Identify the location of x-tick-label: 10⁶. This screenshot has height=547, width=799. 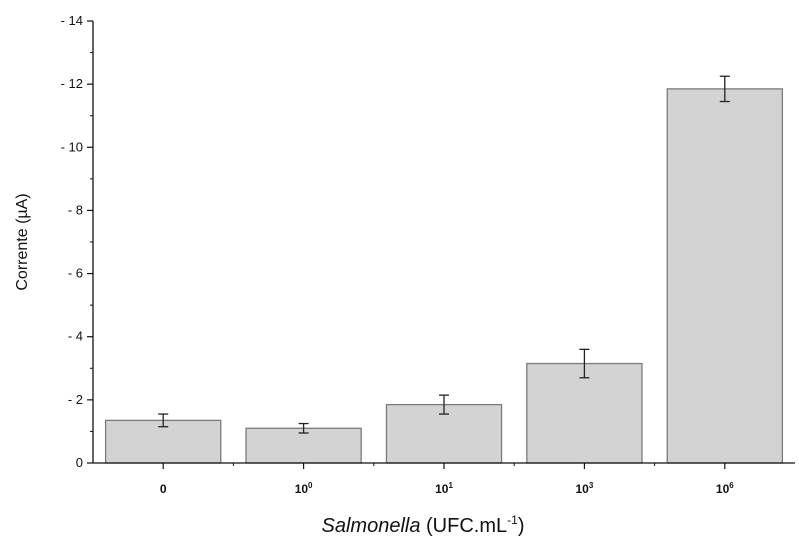
(725, 488).